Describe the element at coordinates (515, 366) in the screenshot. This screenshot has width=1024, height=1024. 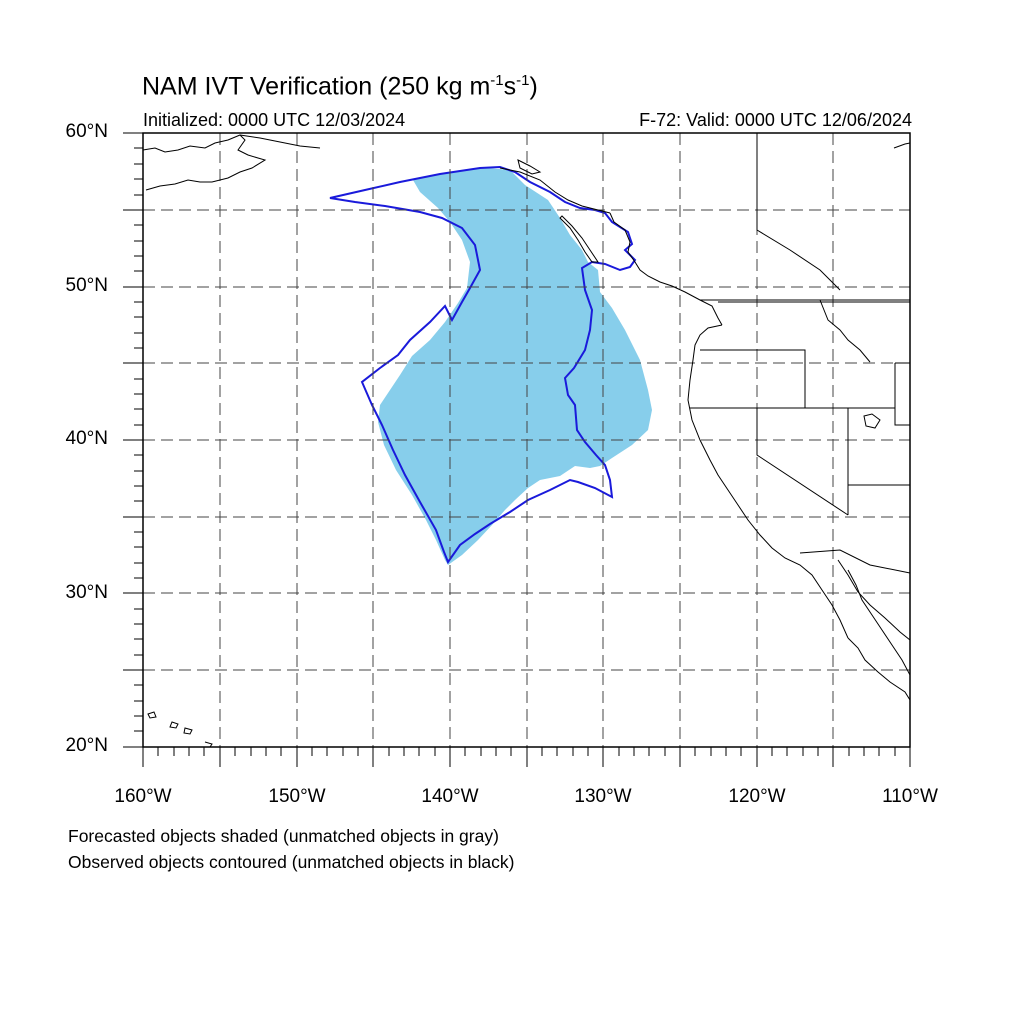
I see `forecast-object` at that location.